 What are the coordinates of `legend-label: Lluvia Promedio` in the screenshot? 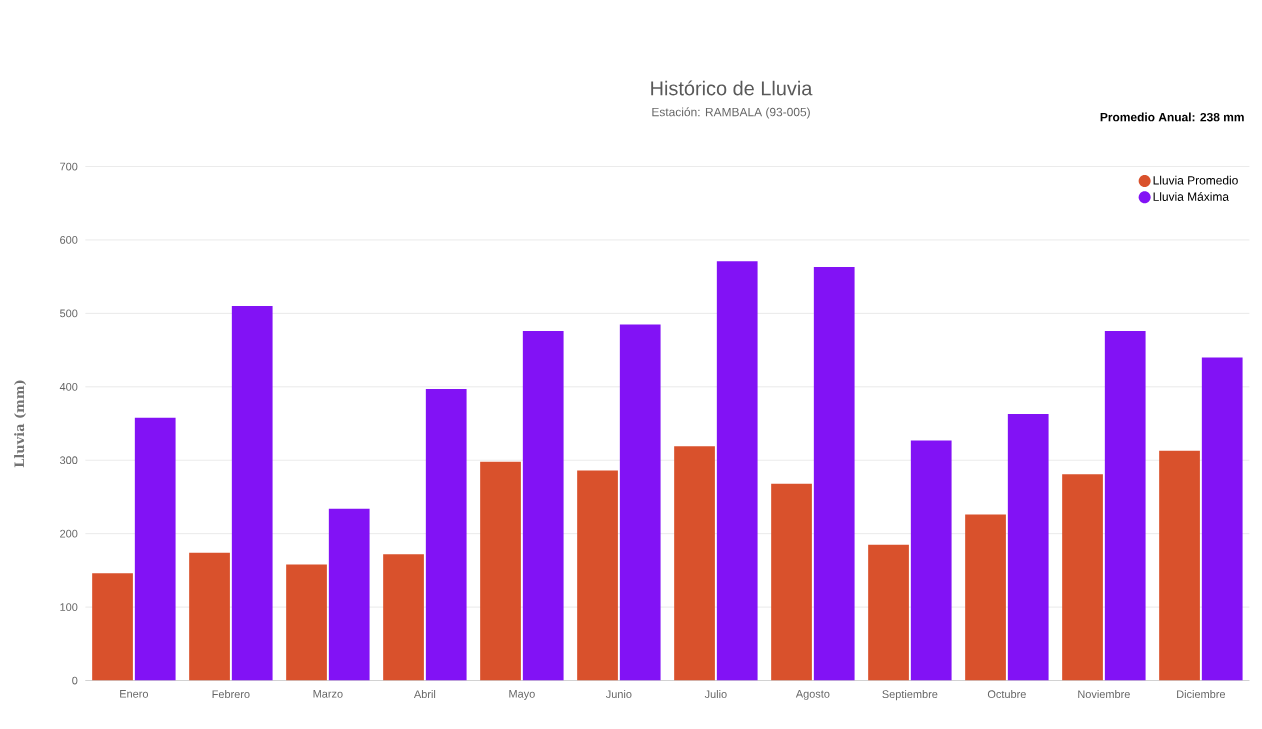 It's located at (1195, 180).